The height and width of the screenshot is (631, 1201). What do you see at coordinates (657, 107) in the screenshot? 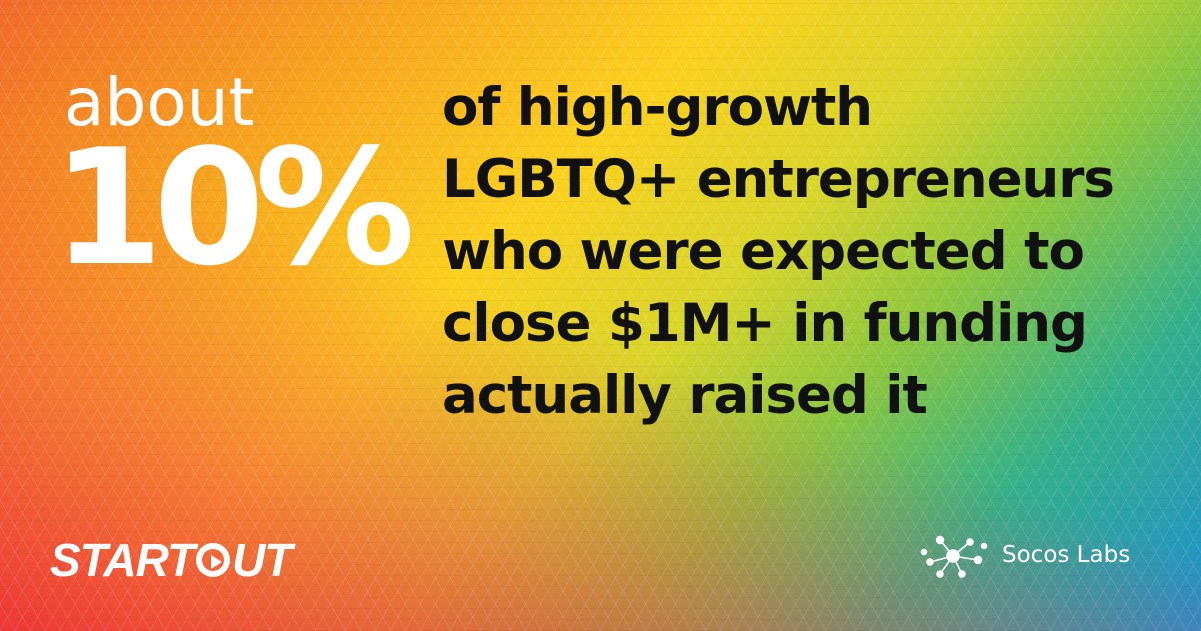
I see `headline-line-1: of high-growth` at bounding box center [657, 107].